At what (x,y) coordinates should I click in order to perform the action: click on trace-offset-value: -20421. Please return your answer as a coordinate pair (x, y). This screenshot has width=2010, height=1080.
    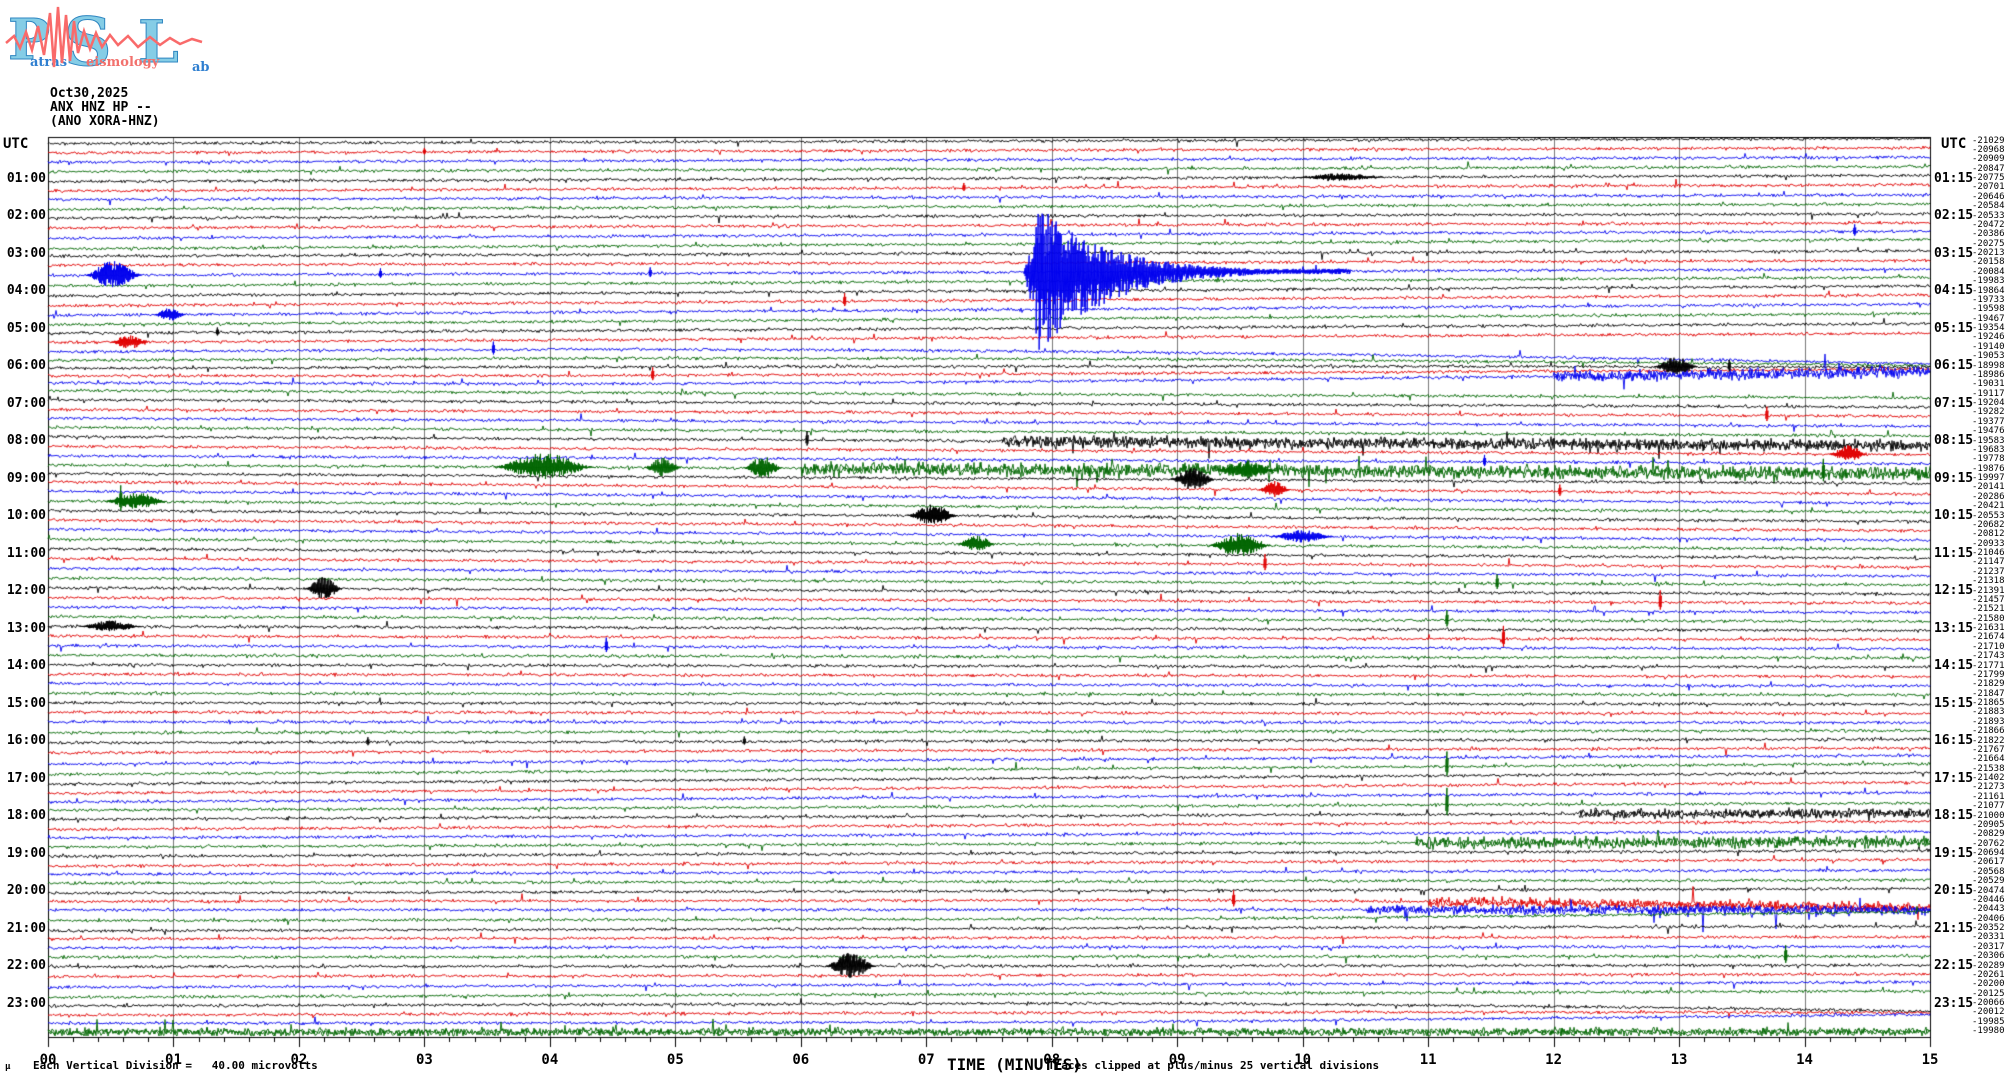
    Looking at the image, I should click on (1988, 506).